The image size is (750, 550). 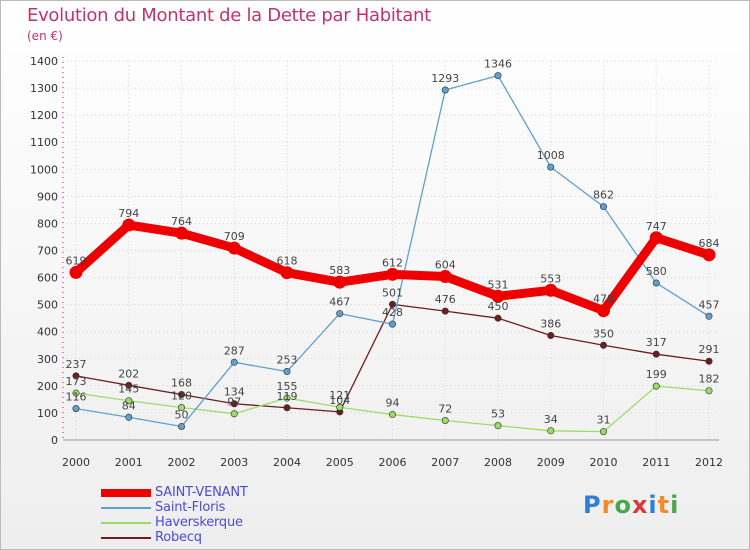 I want to click on data-label: 50, so click(x=182, y=414).